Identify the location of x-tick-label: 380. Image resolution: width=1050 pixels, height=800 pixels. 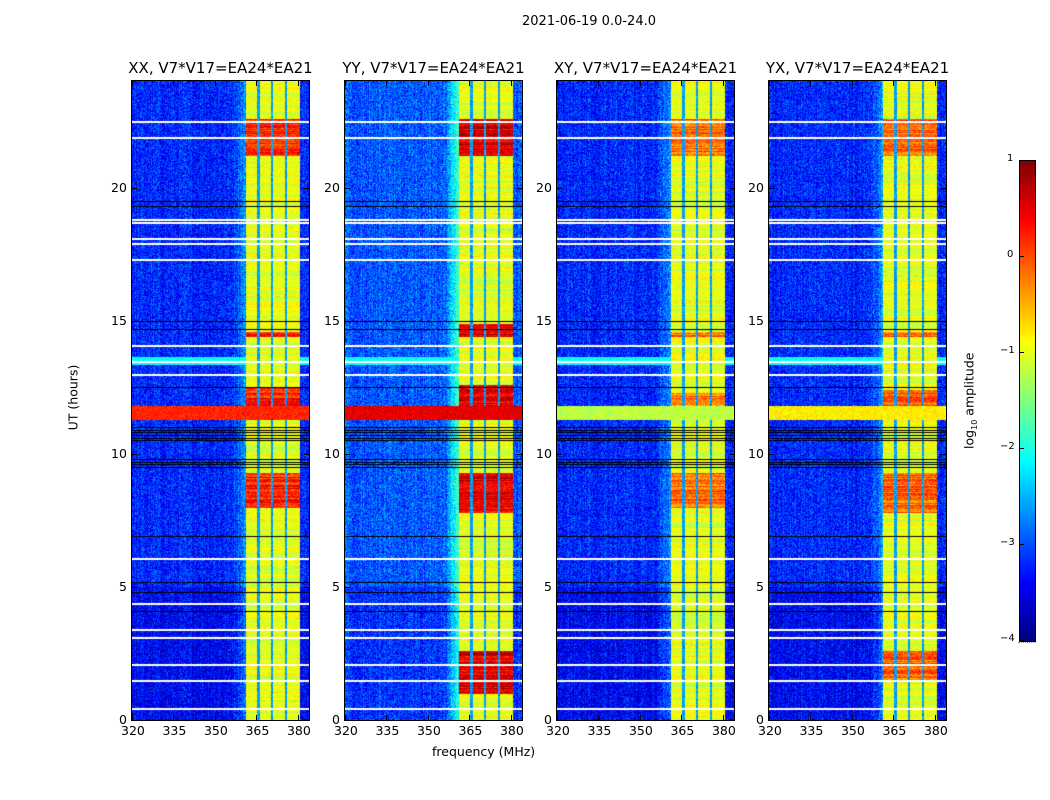
(511, 730).